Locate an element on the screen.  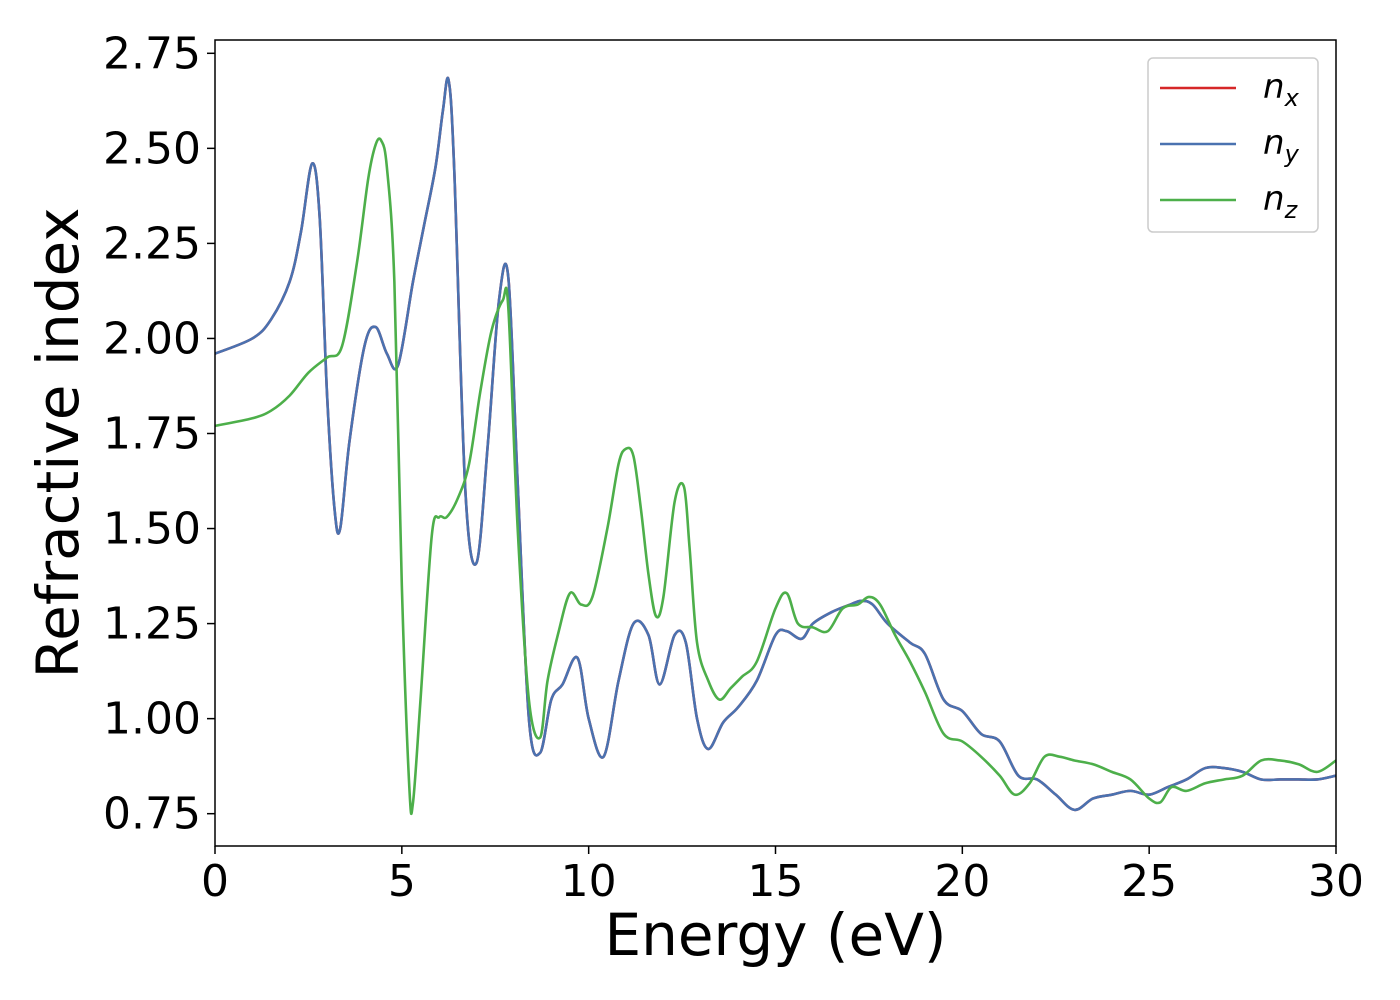
x-tick-label: 10 is located at coordinates (589, 881).